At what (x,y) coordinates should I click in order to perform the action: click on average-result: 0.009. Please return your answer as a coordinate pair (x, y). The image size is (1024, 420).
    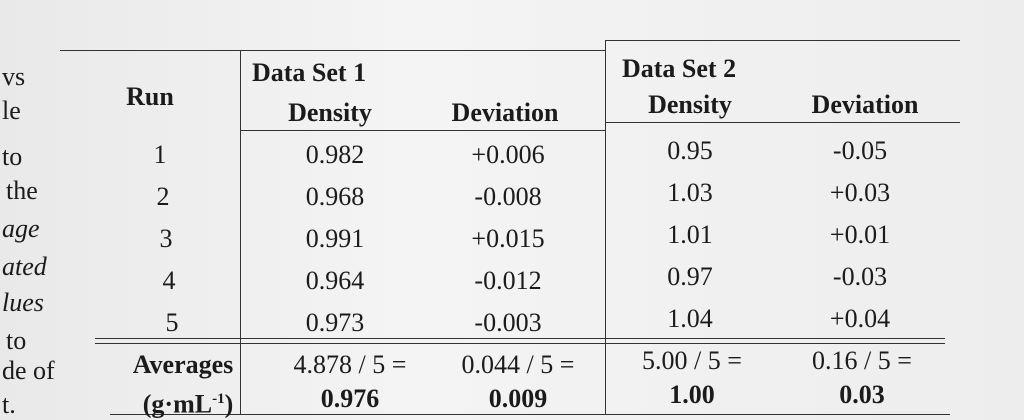
    Looking at the image, I should click on (518, 398).